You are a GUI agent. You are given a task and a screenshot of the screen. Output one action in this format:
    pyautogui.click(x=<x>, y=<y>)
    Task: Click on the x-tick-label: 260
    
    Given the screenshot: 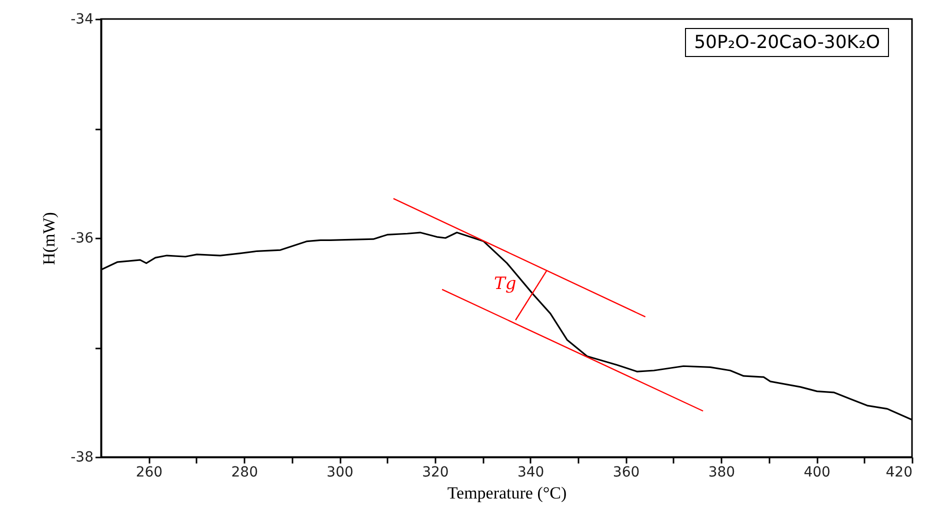 What is the action you would take?
    pyautogui.click(x=149, y=472)
    